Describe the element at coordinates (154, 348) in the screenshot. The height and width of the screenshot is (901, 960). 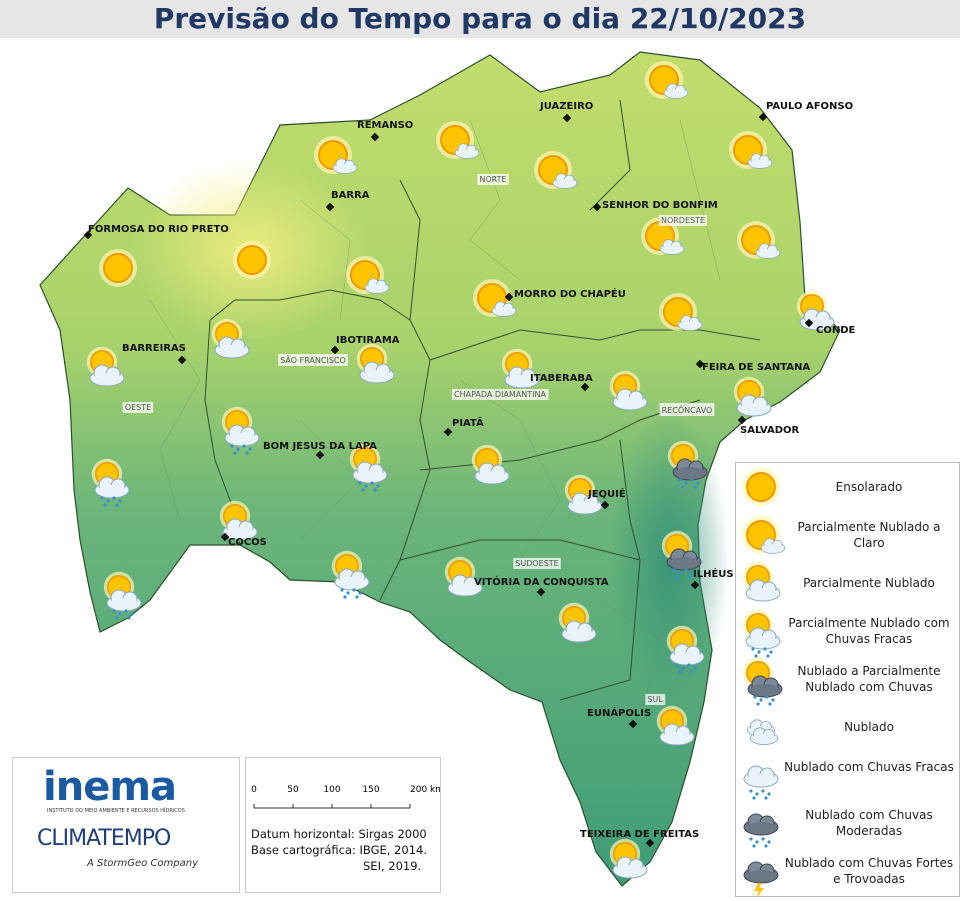
I see `city-label: BARREIRAS` at that location.